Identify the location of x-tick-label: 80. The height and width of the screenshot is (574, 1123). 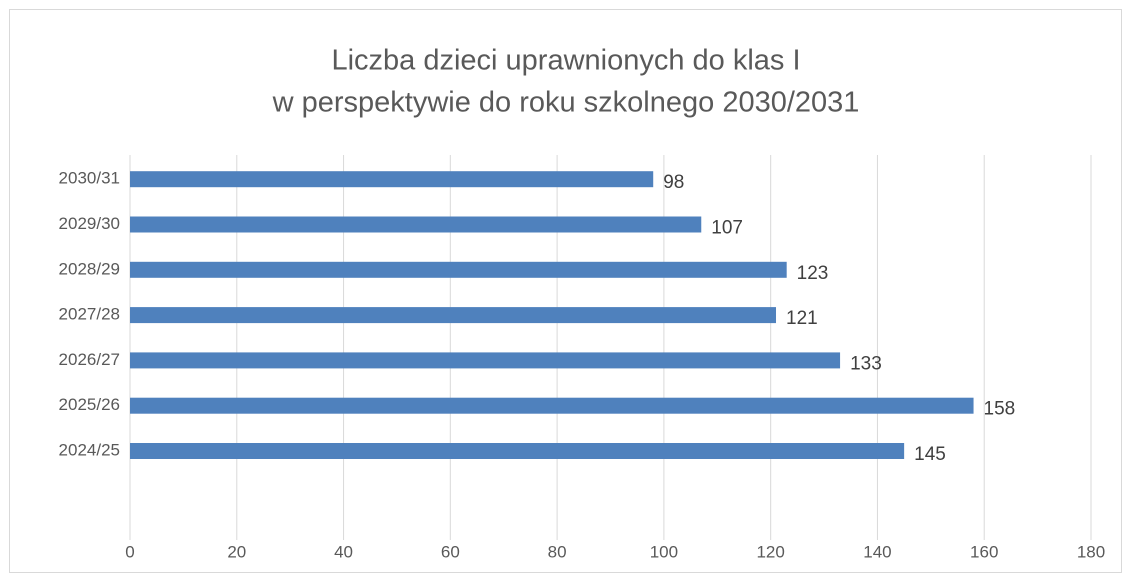
(557, 551).